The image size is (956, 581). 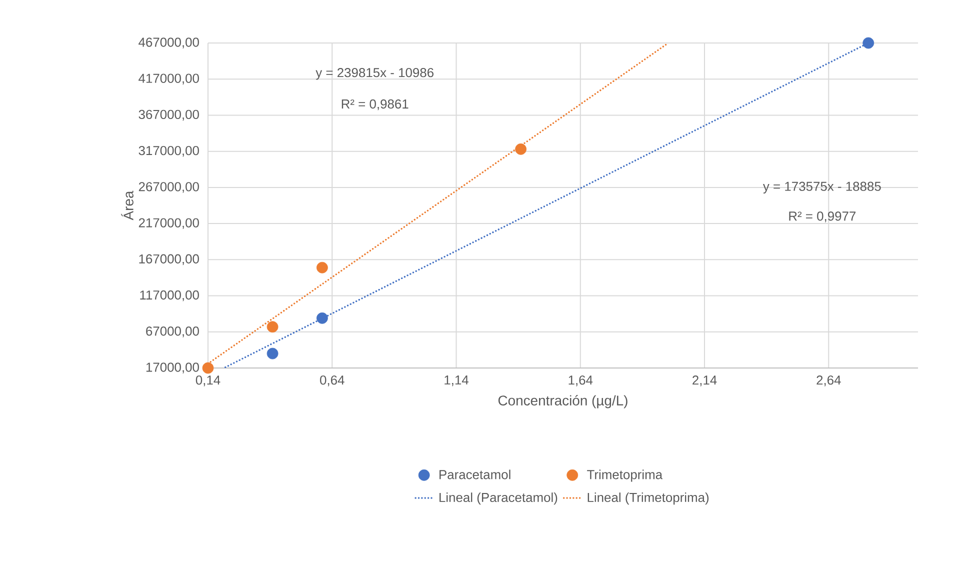 What do you see at coordinates (127, 205) in the screenshot?
I see `y-axis-title: Área` at bounding box center [127, 205].